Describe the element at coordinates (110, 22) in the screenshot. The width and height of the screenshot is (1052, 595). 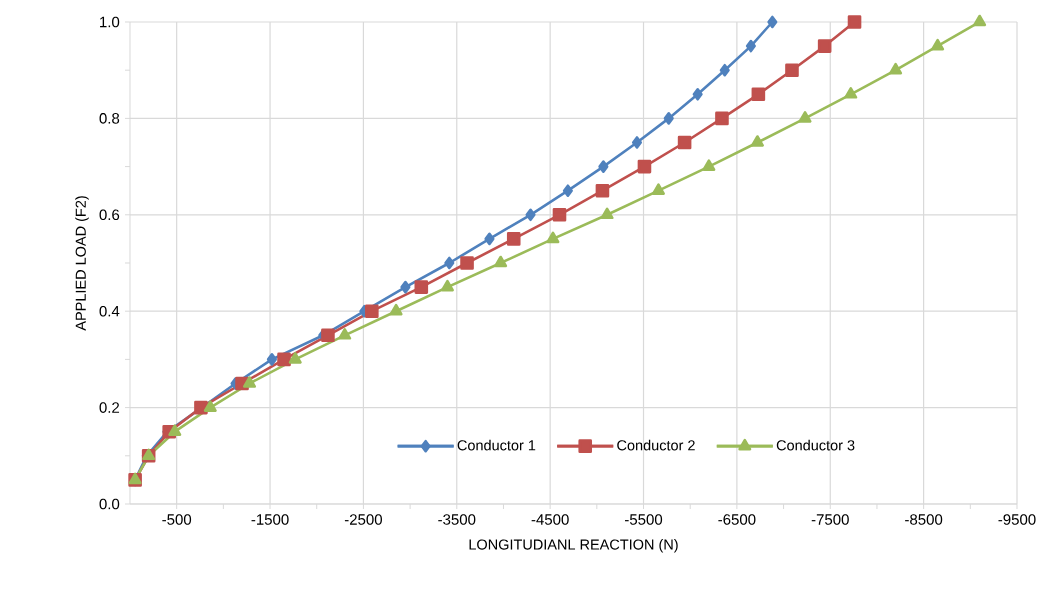
I see `y-tick-label: 1.0` at that location.